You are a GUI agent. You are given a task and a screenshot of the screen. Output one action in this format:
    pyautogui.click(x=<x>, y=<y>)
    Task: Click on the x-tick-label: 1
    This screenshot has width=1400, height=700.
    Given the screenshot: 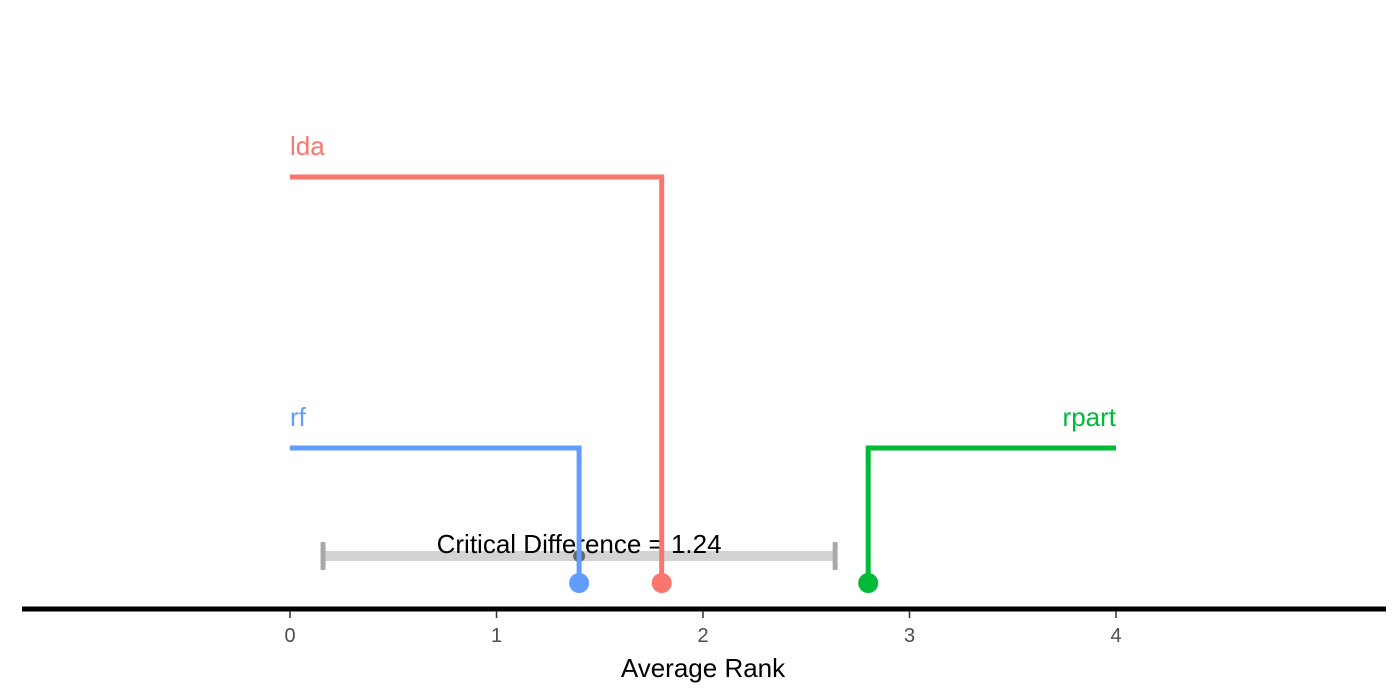 What is the action you would take?
    pyautogui.click(x=496, y=636)
    